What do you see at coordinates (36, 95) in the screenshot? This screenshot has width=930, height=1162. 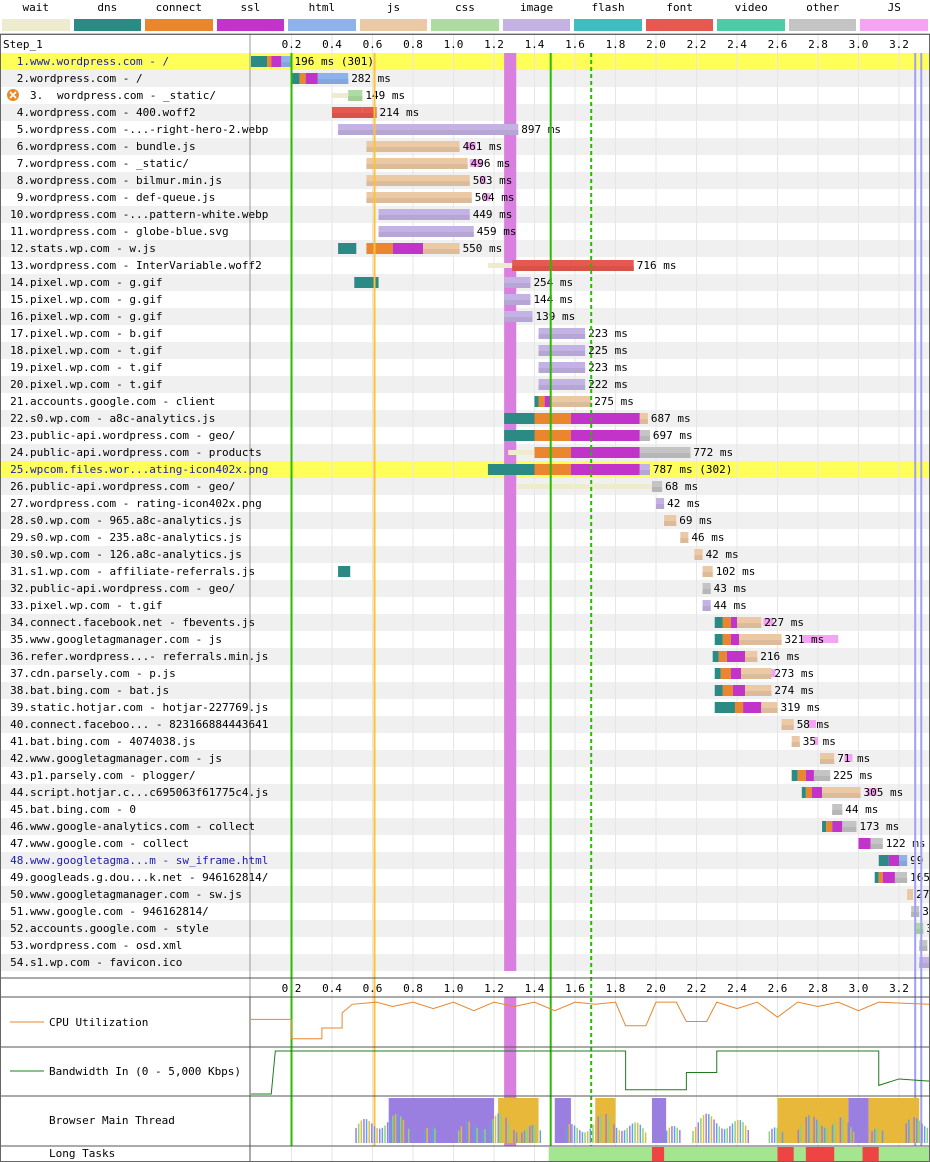 I see `request-number: 3.` at bounding box center [36, 95].